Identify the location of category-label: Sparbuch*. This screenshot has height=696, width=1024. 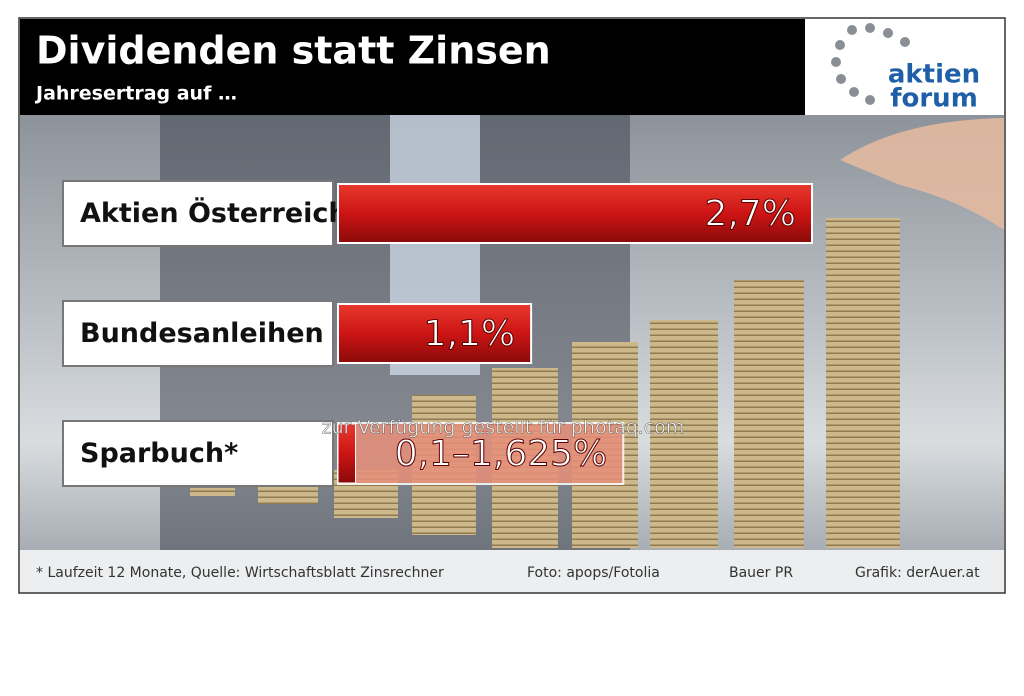
(159, 453).